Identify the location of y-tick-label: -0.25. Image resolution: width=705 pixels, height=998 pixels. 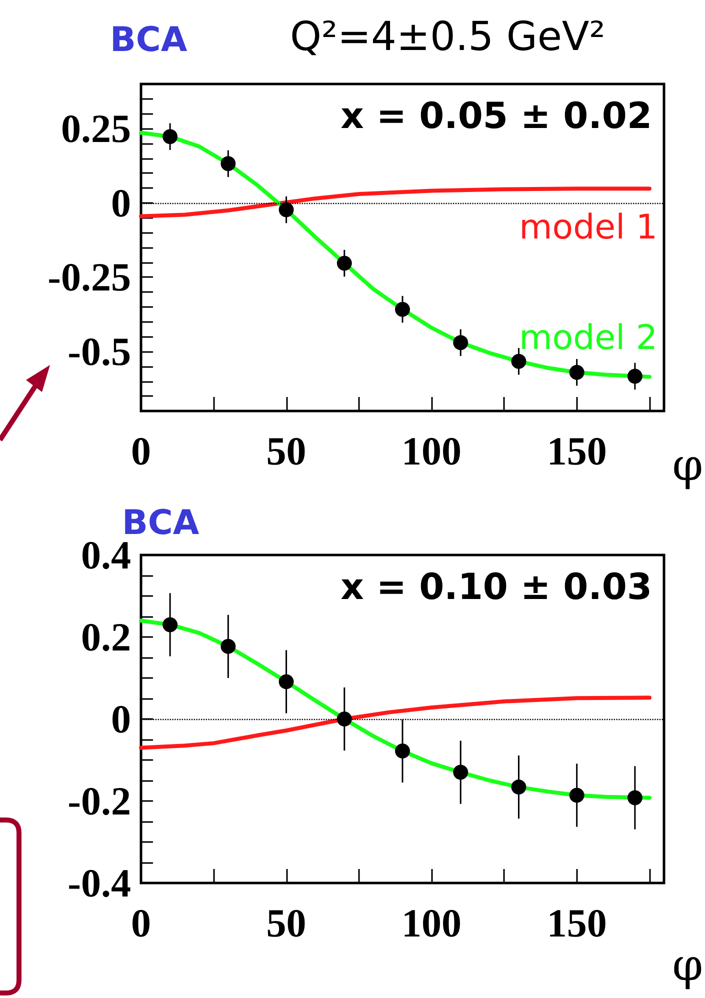
(89, 277).